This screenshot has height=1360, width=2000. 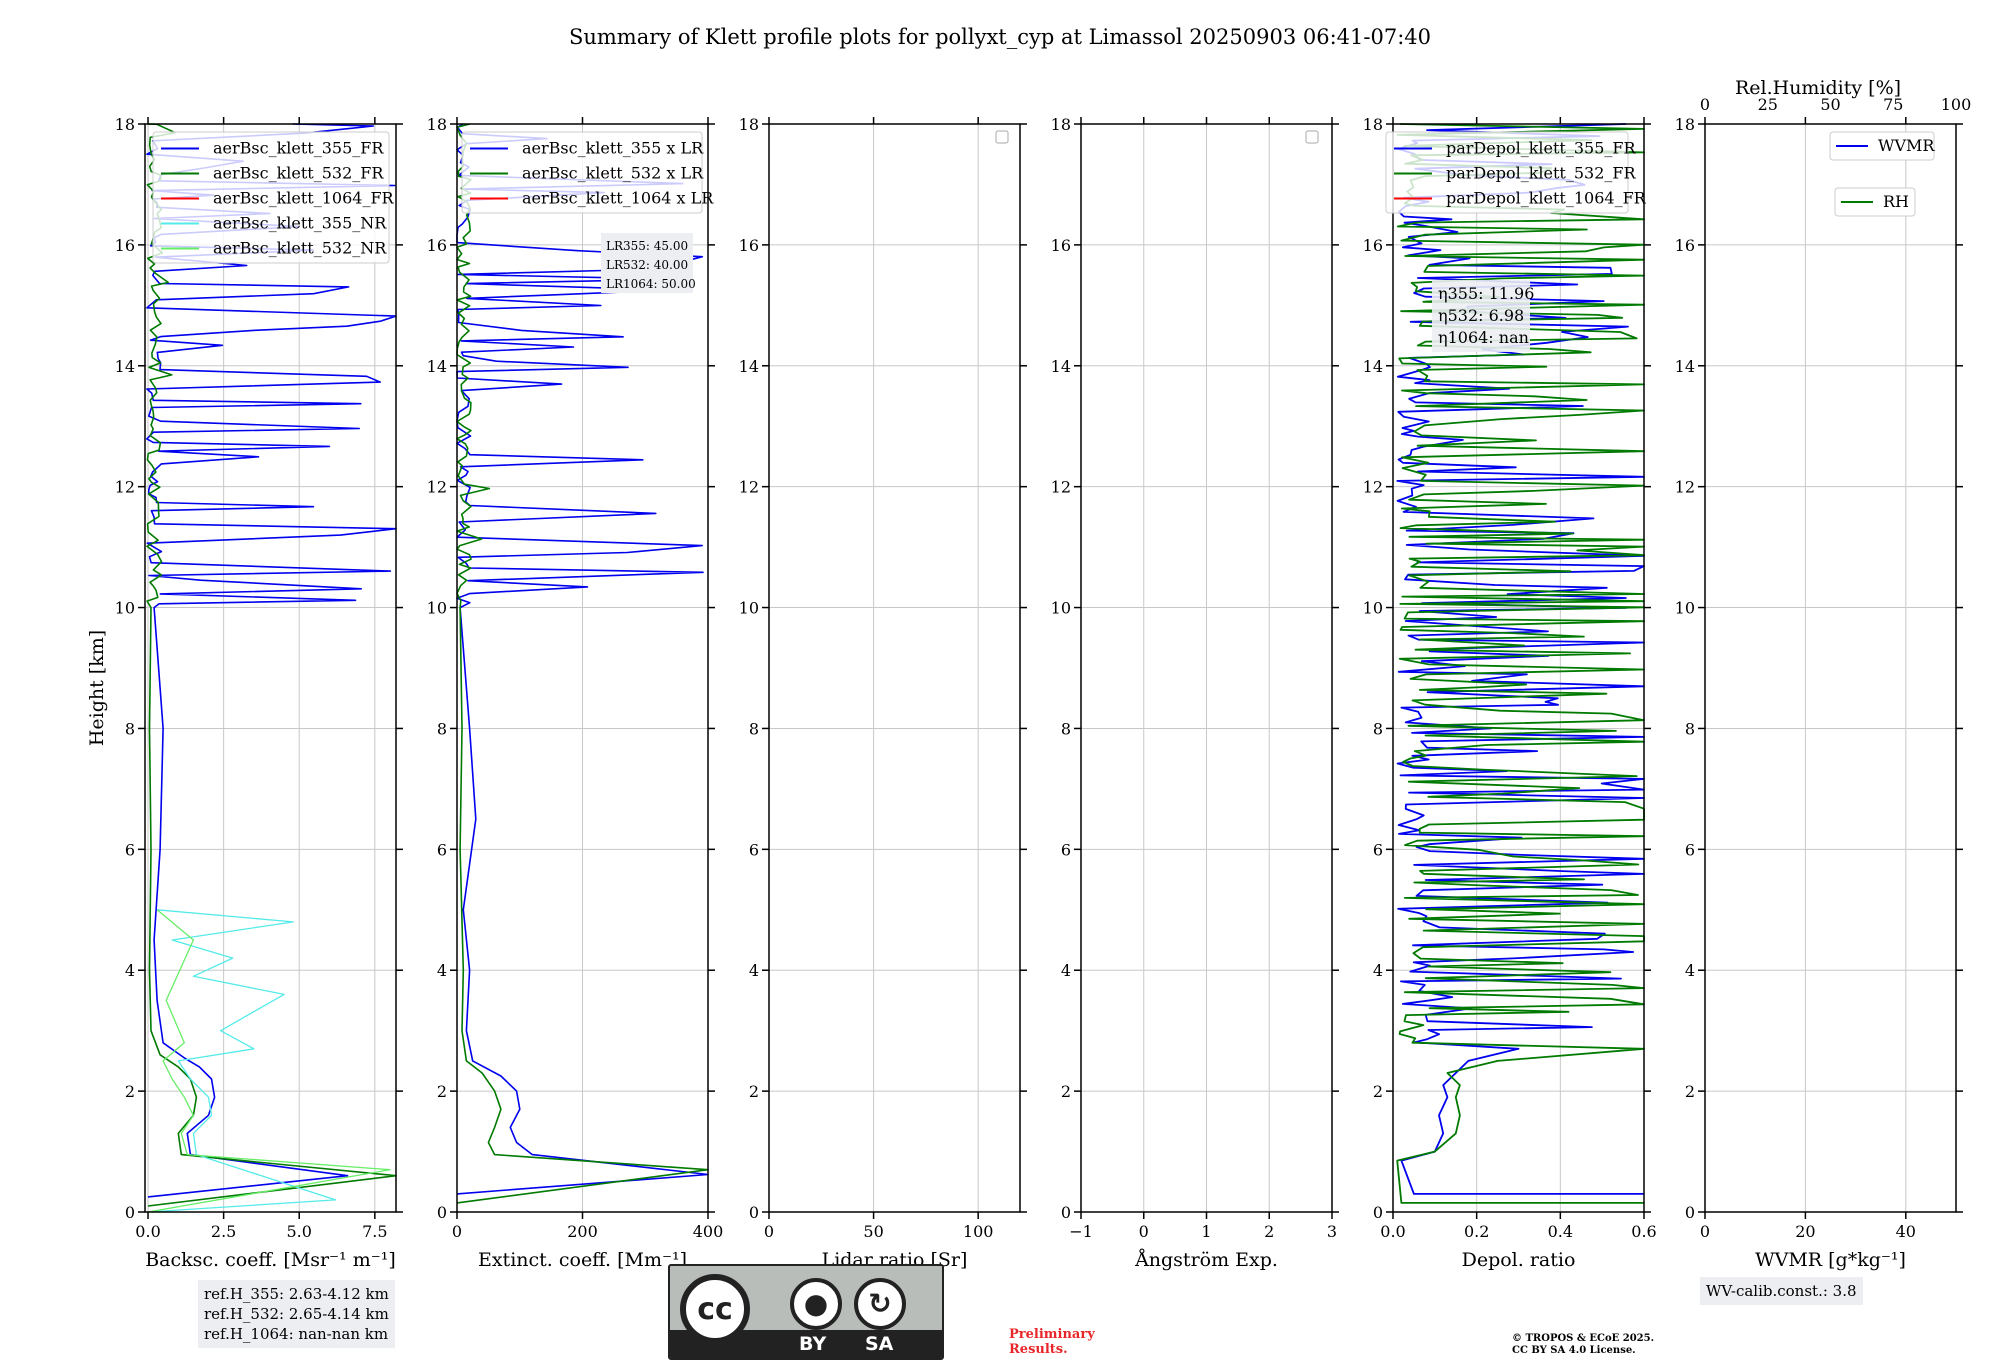 I want to click on x-tick-label: 40, so click(x=1906, y=1231).